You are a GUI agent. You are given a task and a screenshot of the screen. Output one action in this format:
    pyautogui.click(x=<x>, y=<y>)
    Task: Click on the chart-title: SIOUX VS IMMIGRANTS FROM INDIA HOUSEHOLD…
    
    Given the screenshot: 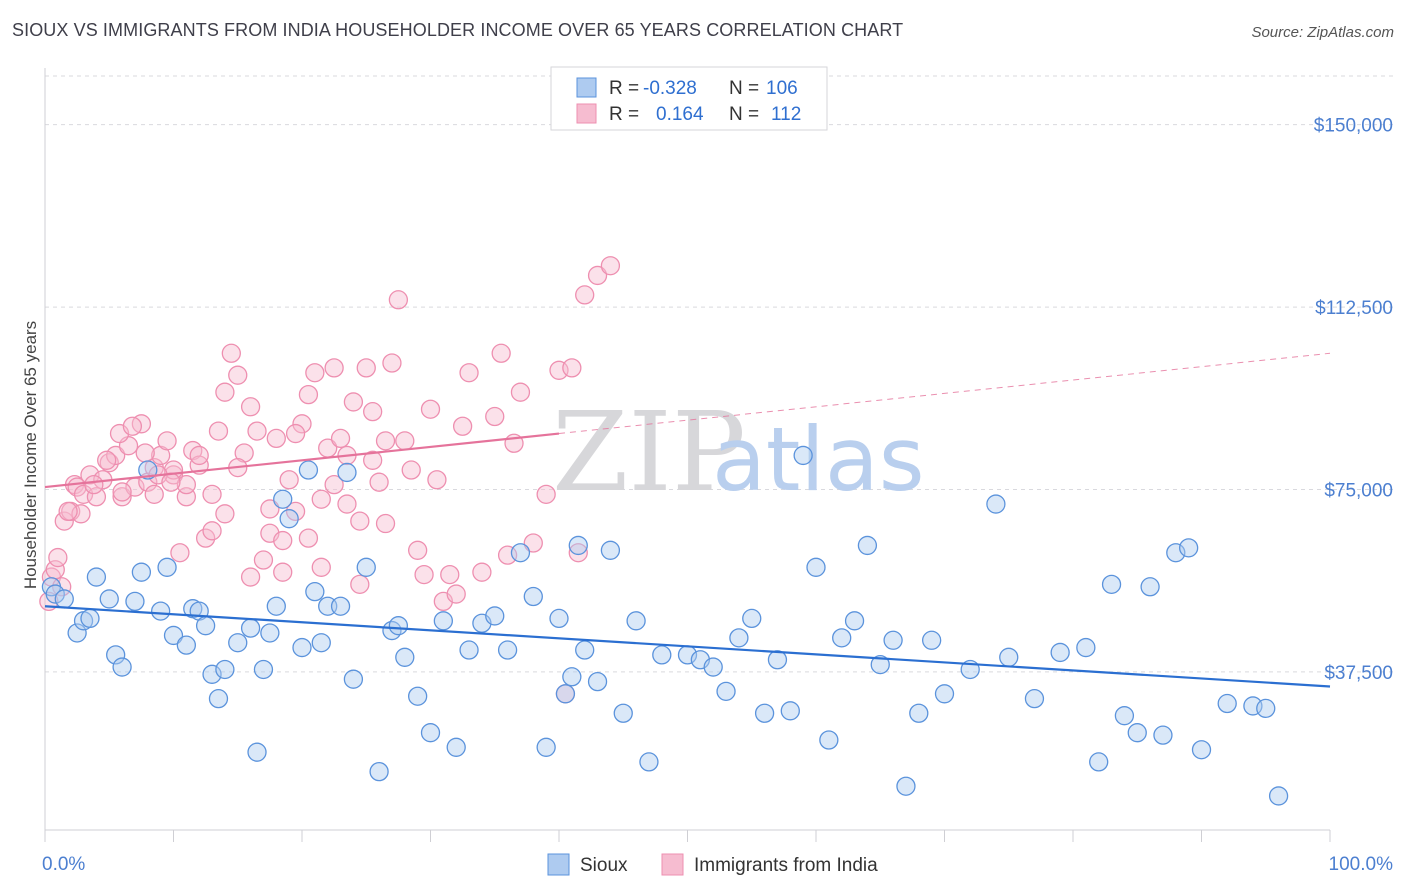 What is the action you would take?
    pyautogui.click(x=458, y=30)
    